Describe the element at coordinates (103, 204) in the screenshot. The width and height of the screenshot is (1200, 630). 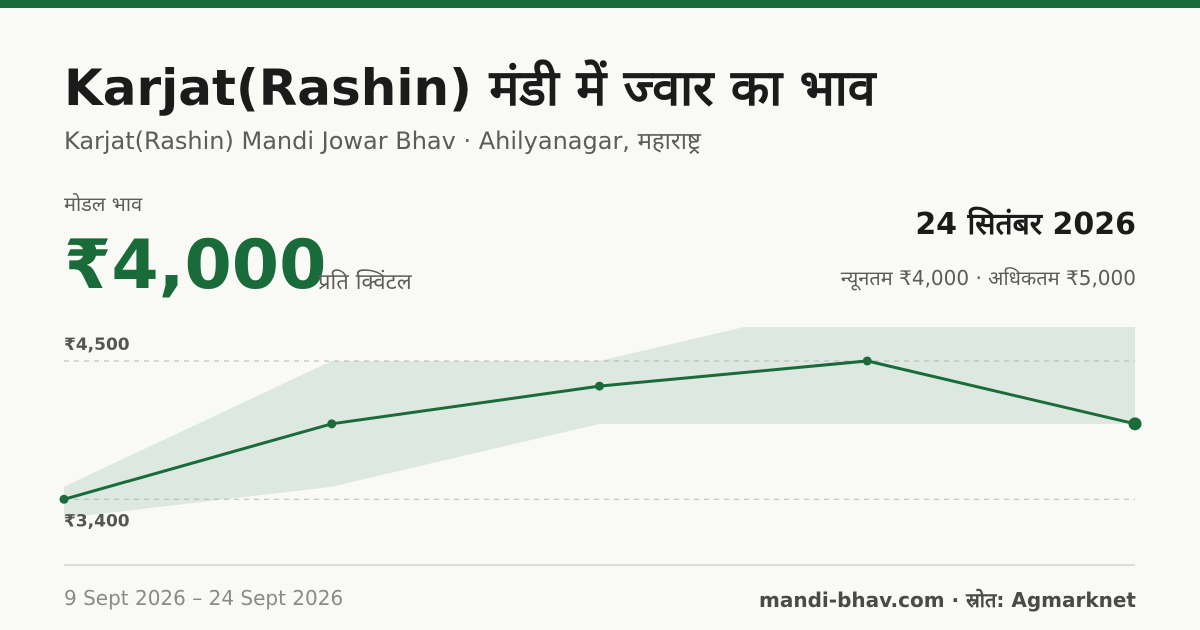
I see `price-label: मोडल भाव` at that location.